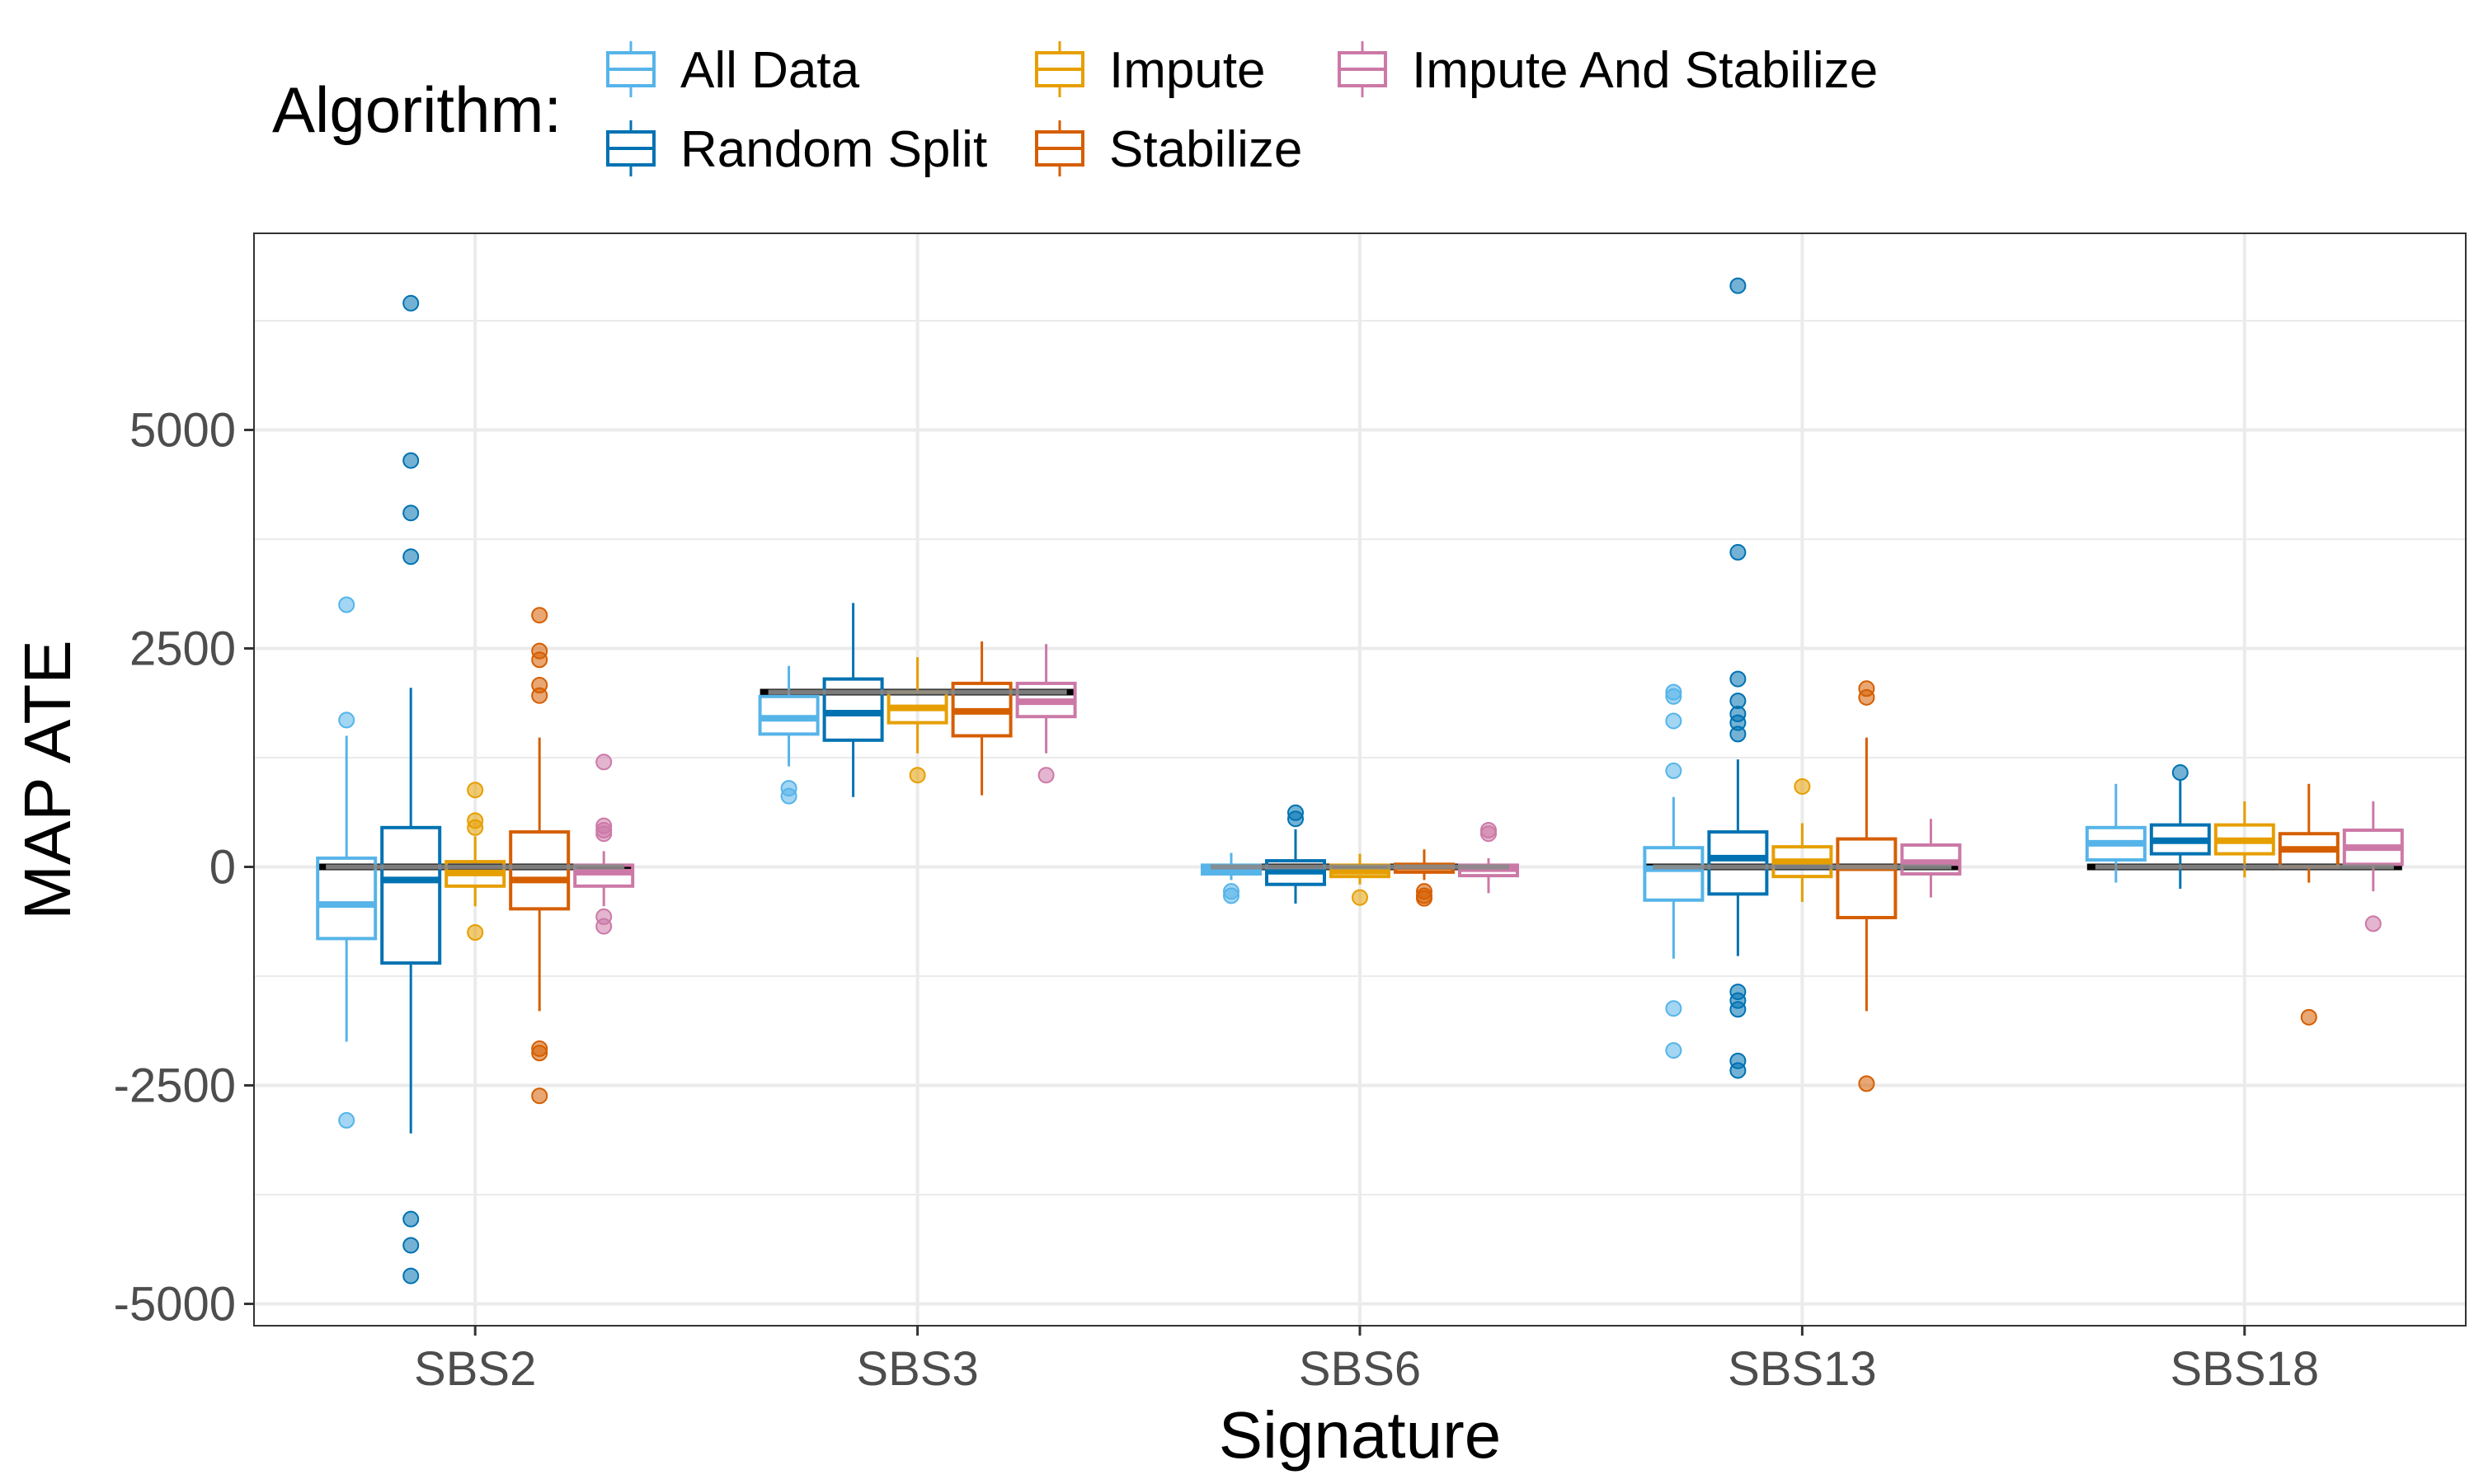 This screenshot has height=1484, width=2474. I want to click on y-axis-title: MAP ATE, so click(47, 779).